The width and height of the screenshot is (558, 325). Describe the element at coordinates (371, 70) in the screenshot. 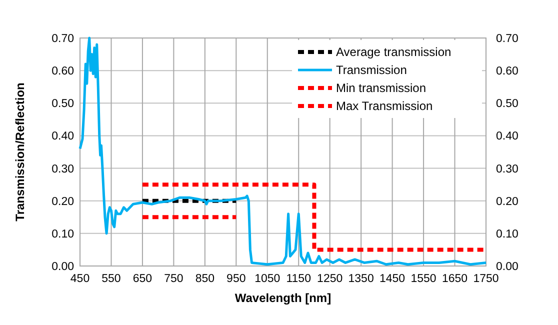

I see `legend-label: Transmission` at that location.